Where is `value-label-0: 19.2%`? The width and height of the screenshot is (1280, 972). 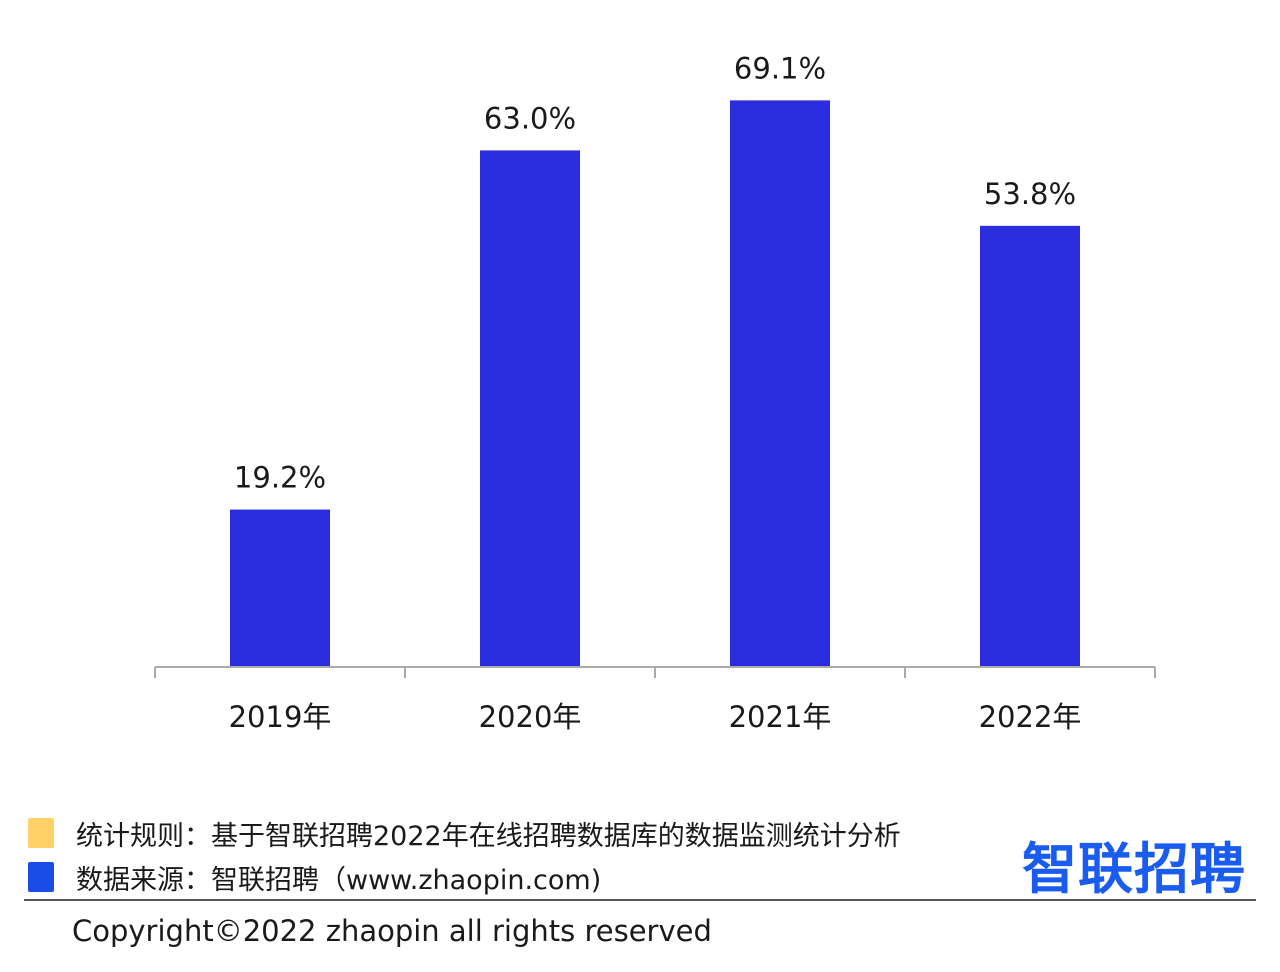
value-label-0: 19.2% is located at coordinates (280, 478).